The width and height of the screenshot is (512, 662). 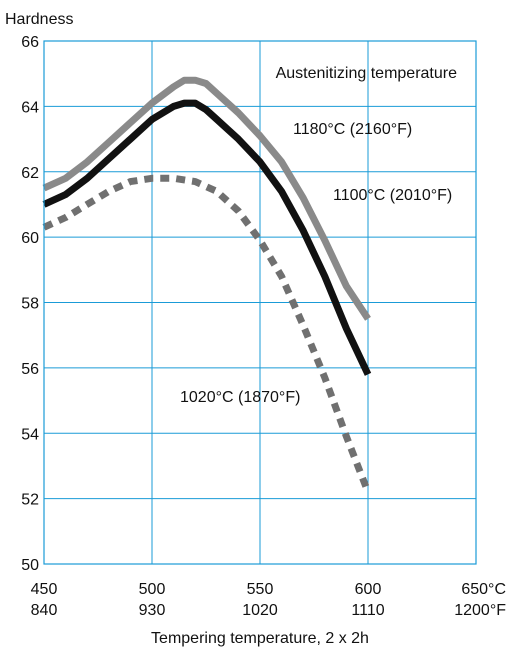 I want to click on x-tick-label-f: 1200°F, so click(x=480, y=610).